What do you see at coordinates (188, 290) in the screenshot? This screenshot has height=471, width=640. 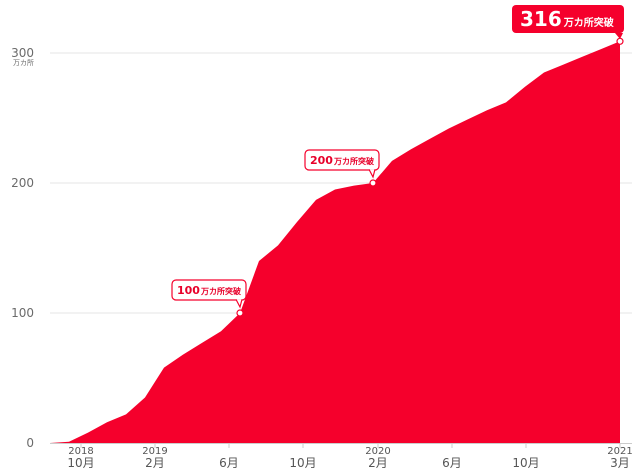 I see `callout-number: 100` at bounding box center [188, 290].